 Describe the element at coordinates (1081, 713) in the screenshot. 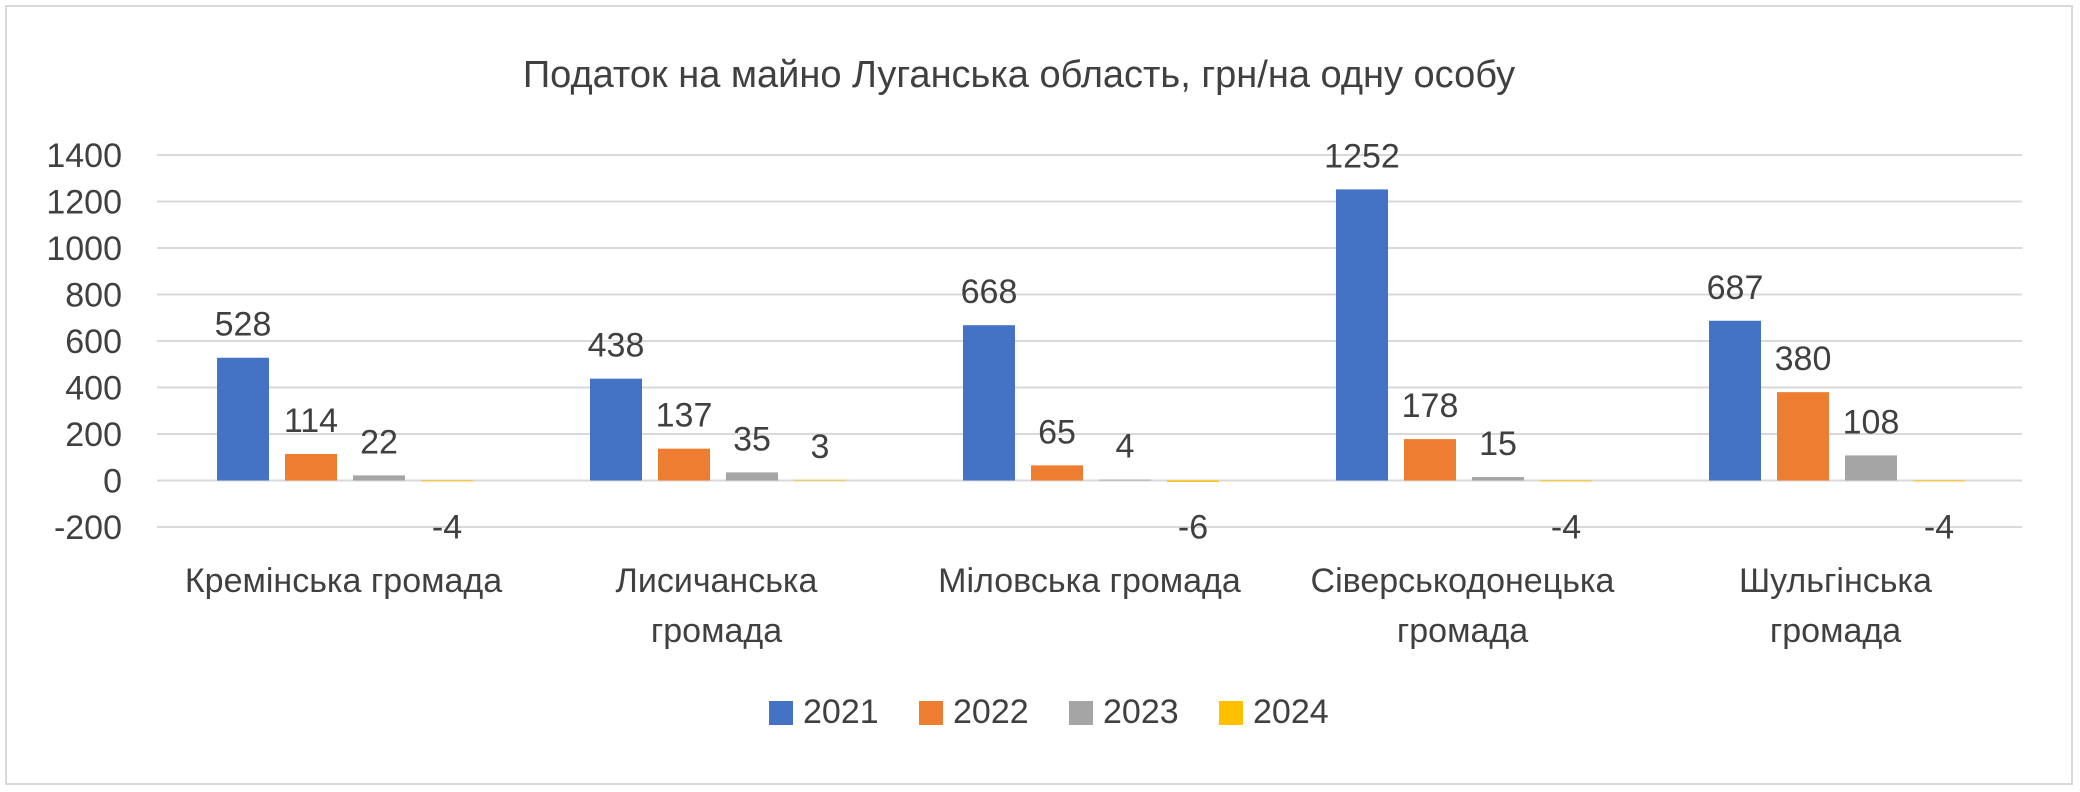

I see `legend-swatch-2023` at that location.